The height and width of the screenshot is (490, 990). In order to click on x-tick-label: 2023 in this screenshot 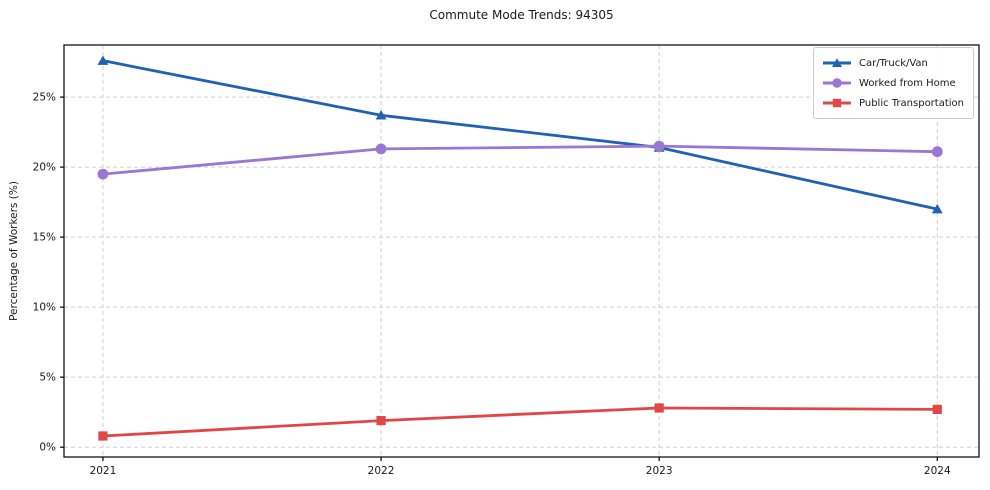, I will do `click(659, 471)`.